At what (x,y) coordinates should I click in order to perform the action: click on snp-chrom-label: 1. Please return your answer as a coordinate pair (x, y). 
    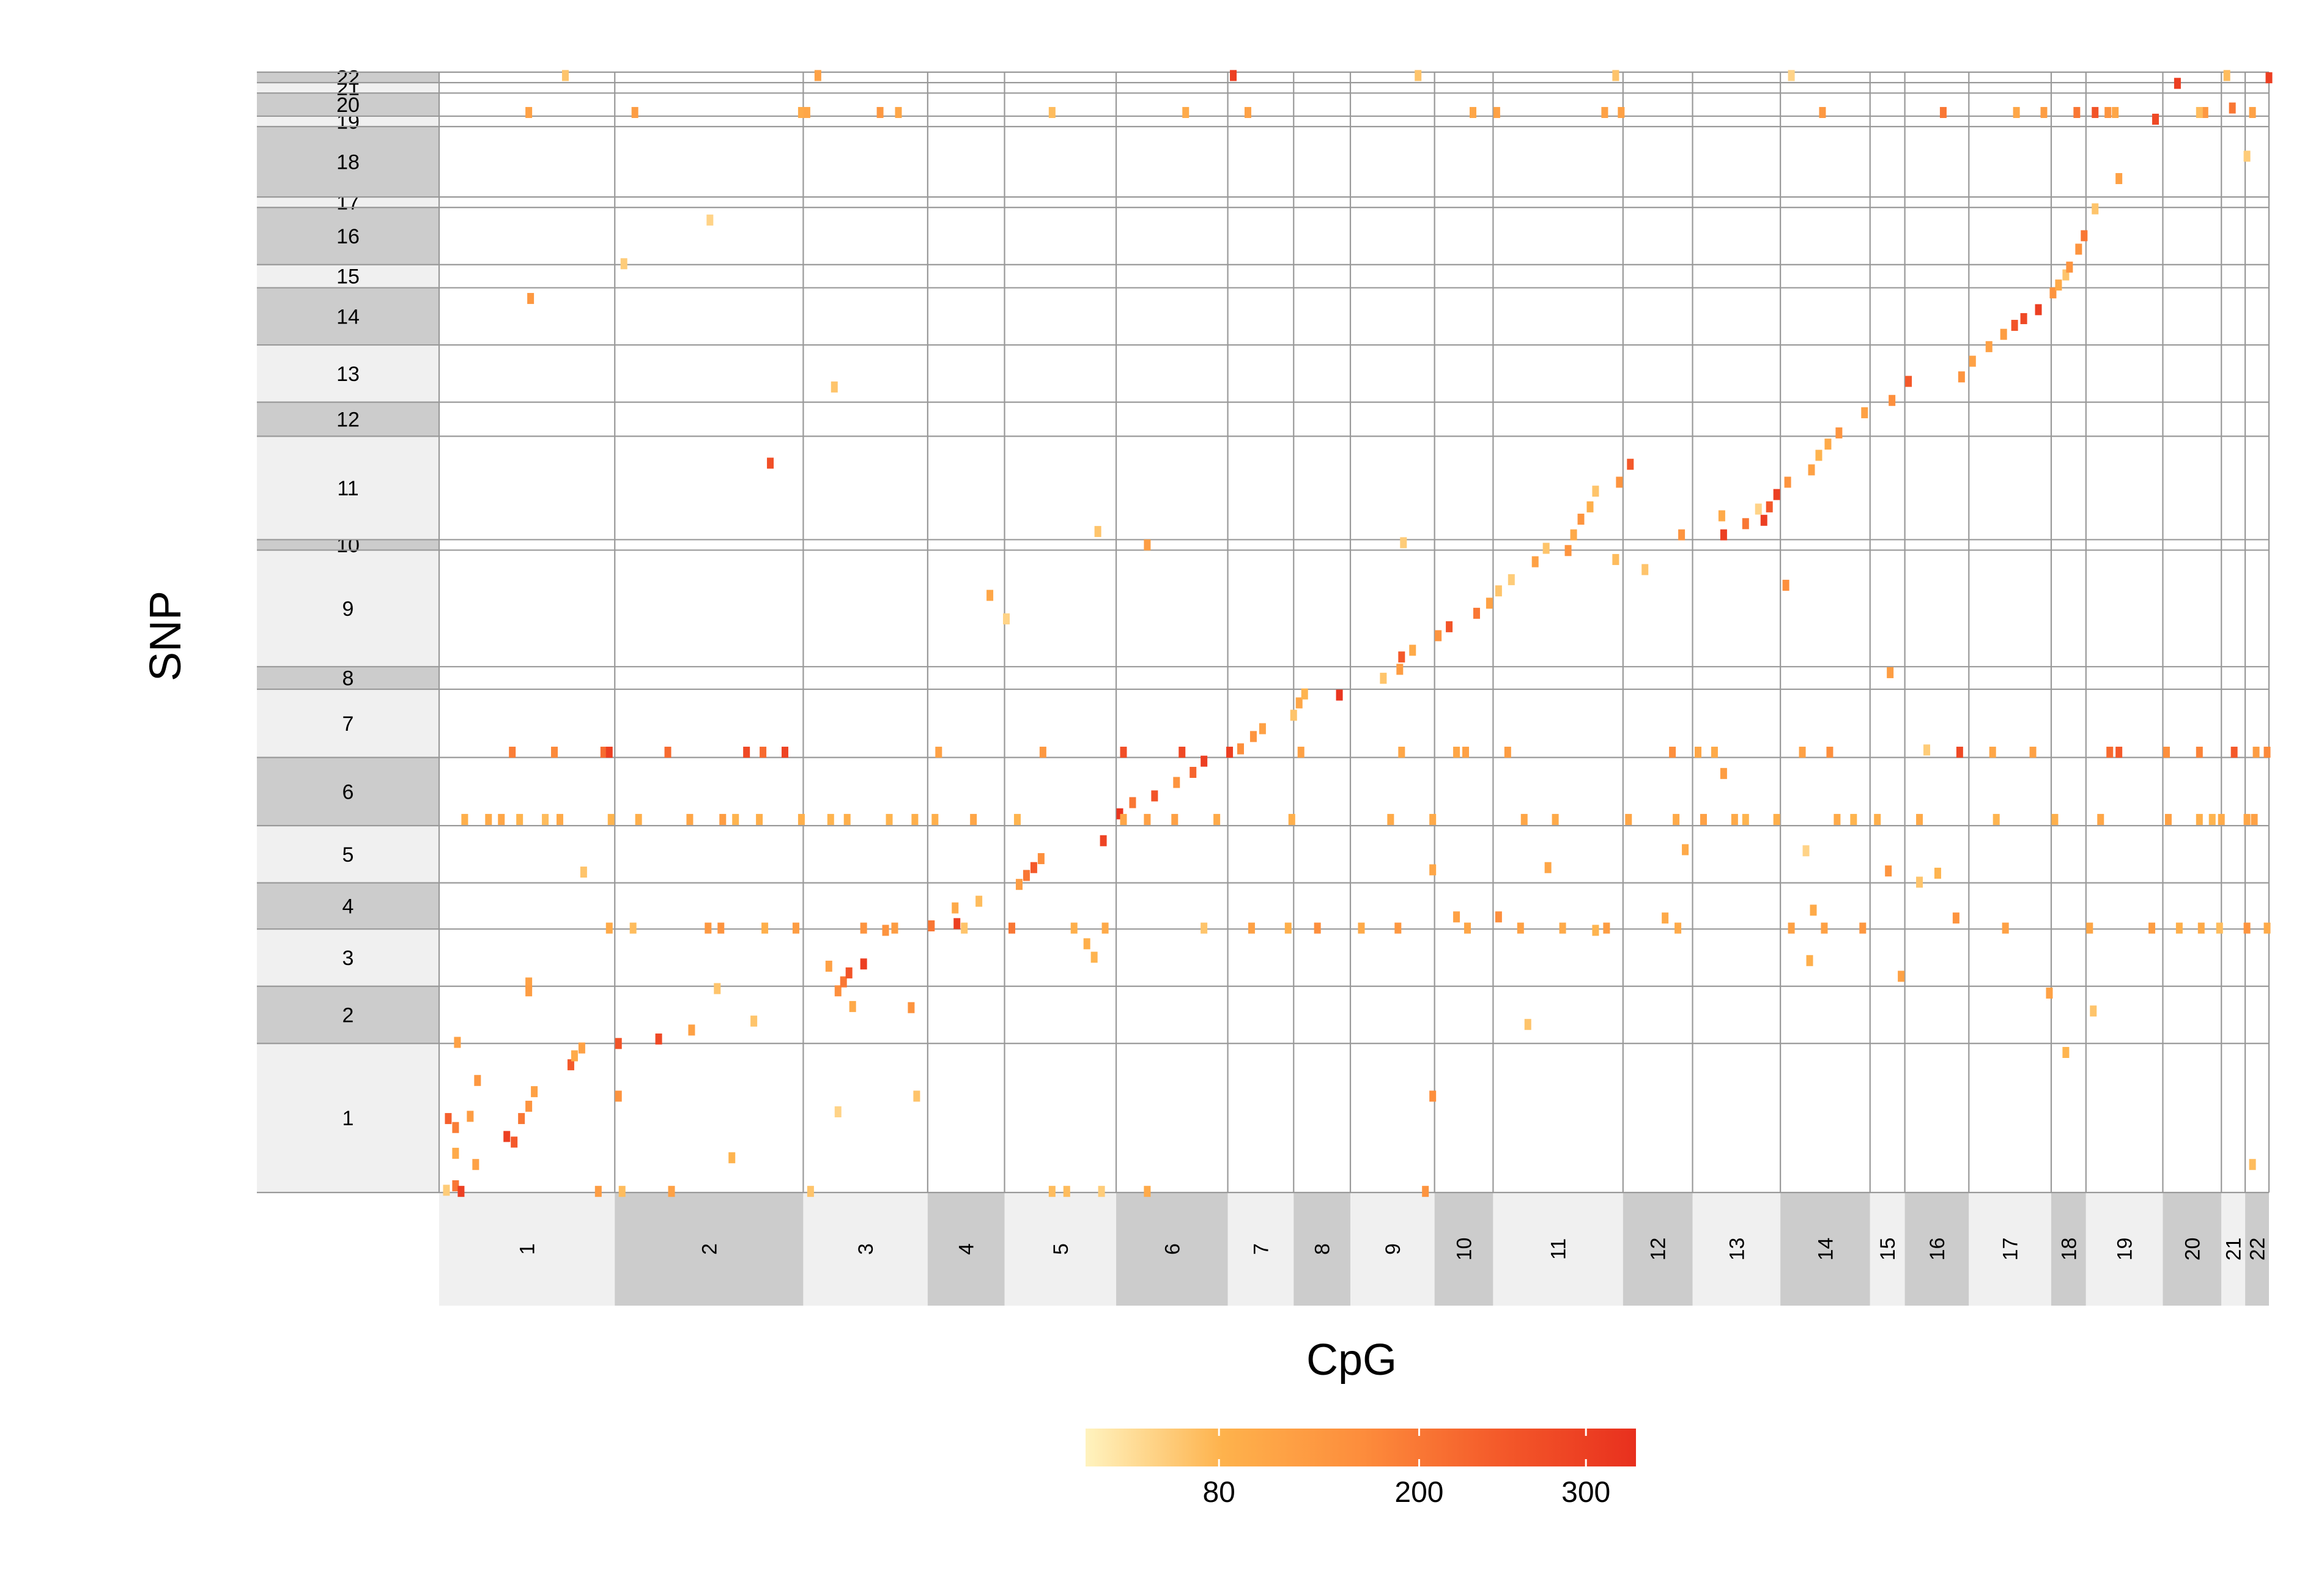
    Looking at the image, I should click on (348, 1118).